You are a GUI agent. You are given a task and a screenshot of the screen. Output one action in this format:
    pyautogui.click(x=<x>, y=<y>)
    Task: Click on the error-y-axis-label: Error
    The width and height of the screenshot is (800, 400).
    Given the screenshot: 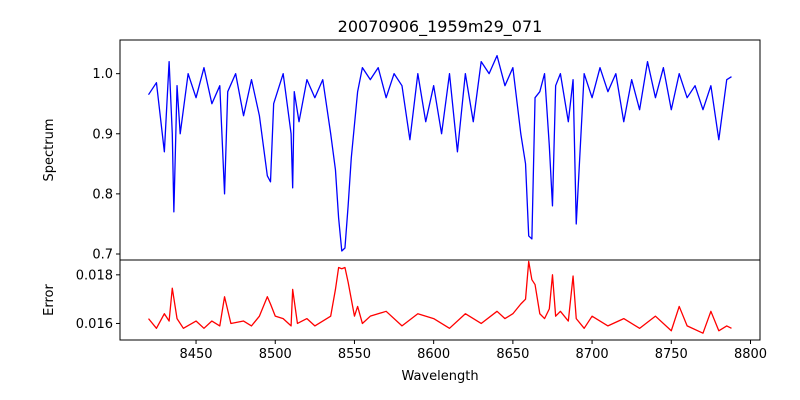 What is the action you would take?
    pyautogui.click(x=49, y=300)
    